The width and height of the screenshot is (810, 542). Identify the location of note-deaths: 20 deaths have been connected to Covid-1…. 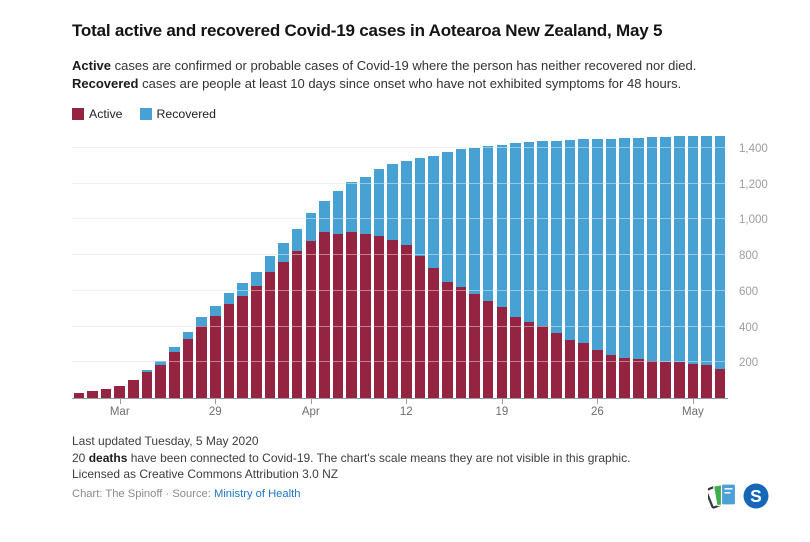
(402, 458).